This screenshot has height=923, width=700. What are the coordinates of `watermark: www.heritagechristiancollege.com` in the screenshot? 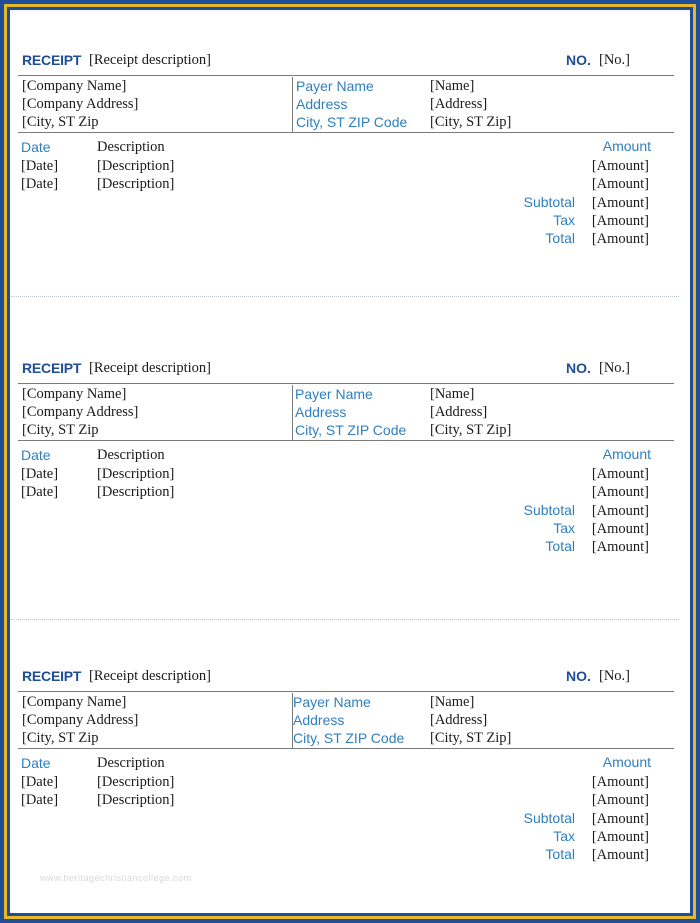 It's located at (116, 878).